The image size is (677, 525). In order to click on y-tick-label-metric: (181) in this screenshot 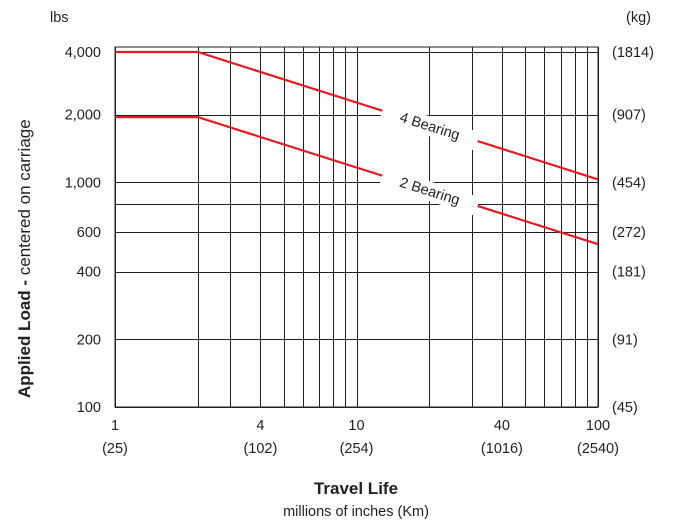, I will do `click(629, 273)`.